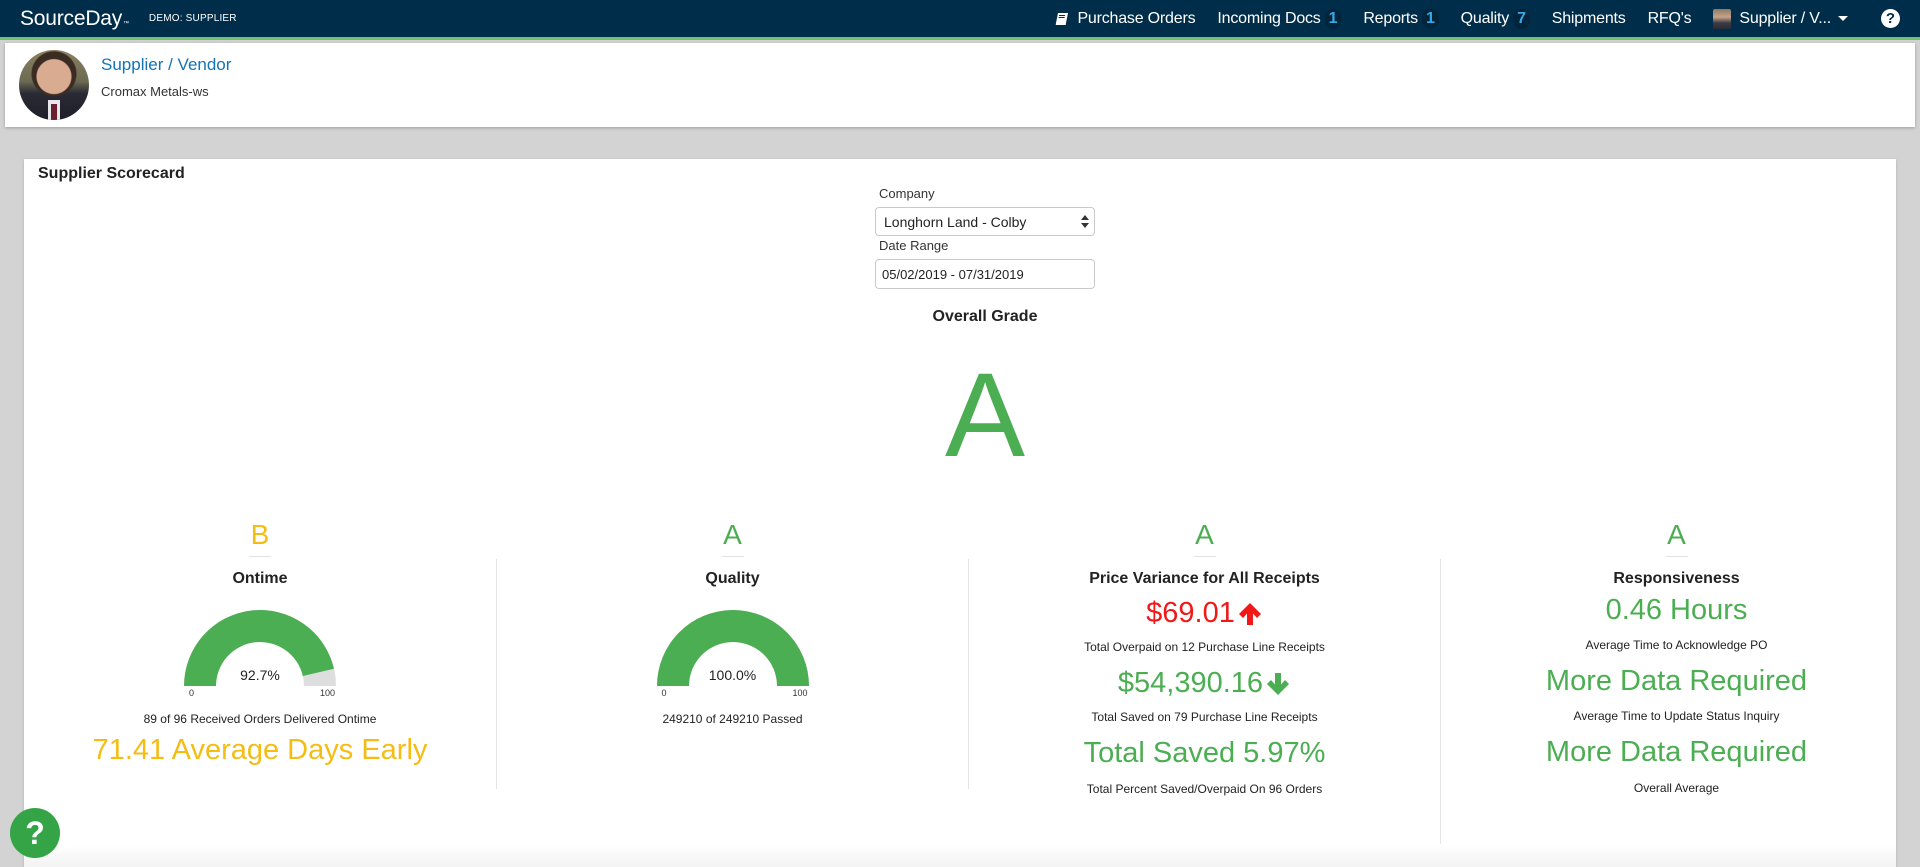 The width and height of the screenshot is (1920, 867). What do you see at coordinates (1190, 613) in the screenshot?
I see `overpaid-value: $69.01` at bounding box center [1190, 613].